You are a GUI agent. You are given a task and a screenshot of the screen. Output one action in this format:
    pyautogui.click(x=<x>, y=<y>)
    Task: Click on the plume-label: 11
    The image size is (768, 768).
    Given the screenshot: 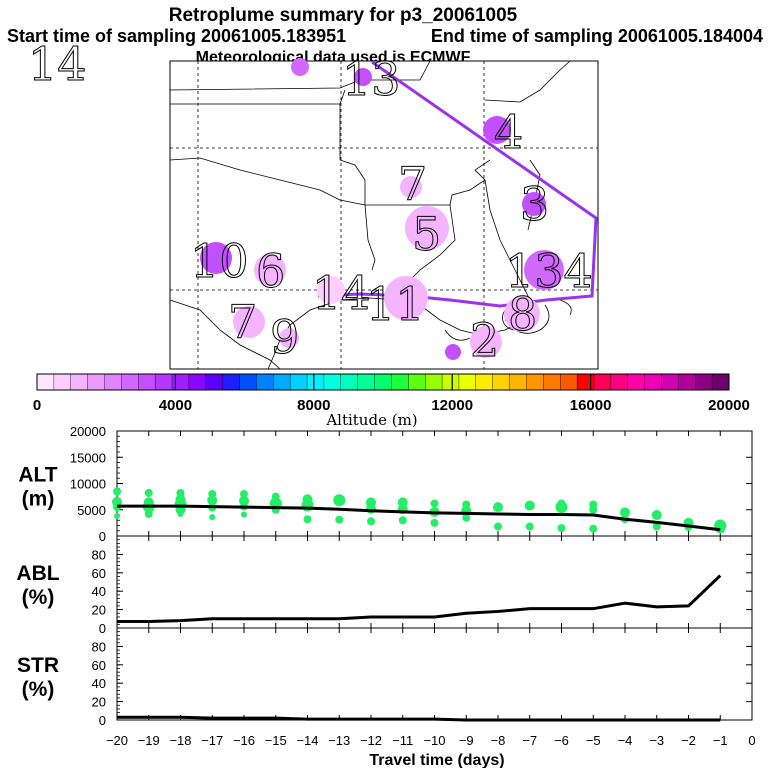 What is the action you would take?
    pyautogui.click(x=395, y=304)
    